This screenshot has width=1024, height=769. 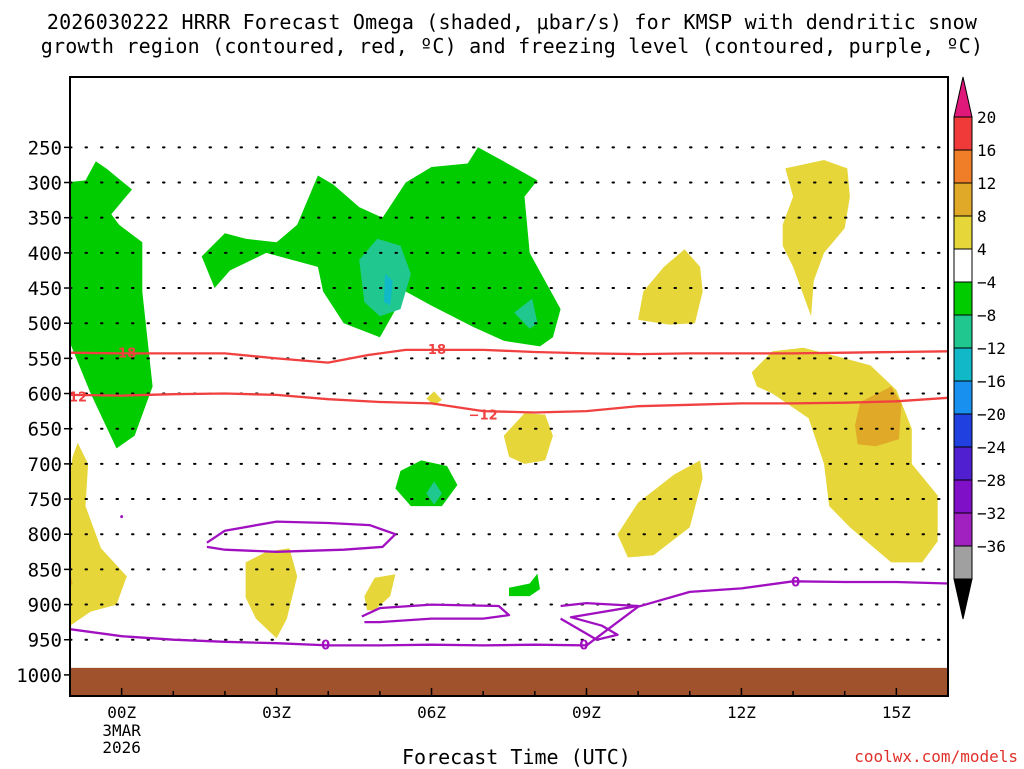 I want to click on yellow-region-upper-right, so click(x=816, y=238).